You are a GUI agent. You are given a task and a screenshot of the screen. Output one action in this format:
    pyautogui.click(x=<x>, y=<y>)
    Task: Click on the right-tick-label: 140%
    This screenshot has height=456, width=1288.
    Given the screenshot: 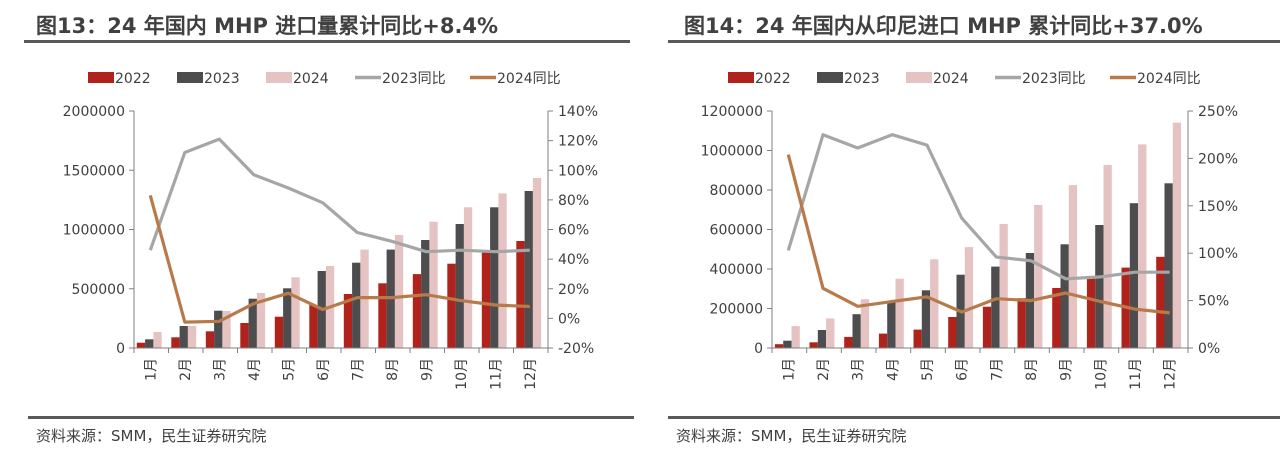 What is the action you would take?
    pyautogui.click(x=578, y=112)
    